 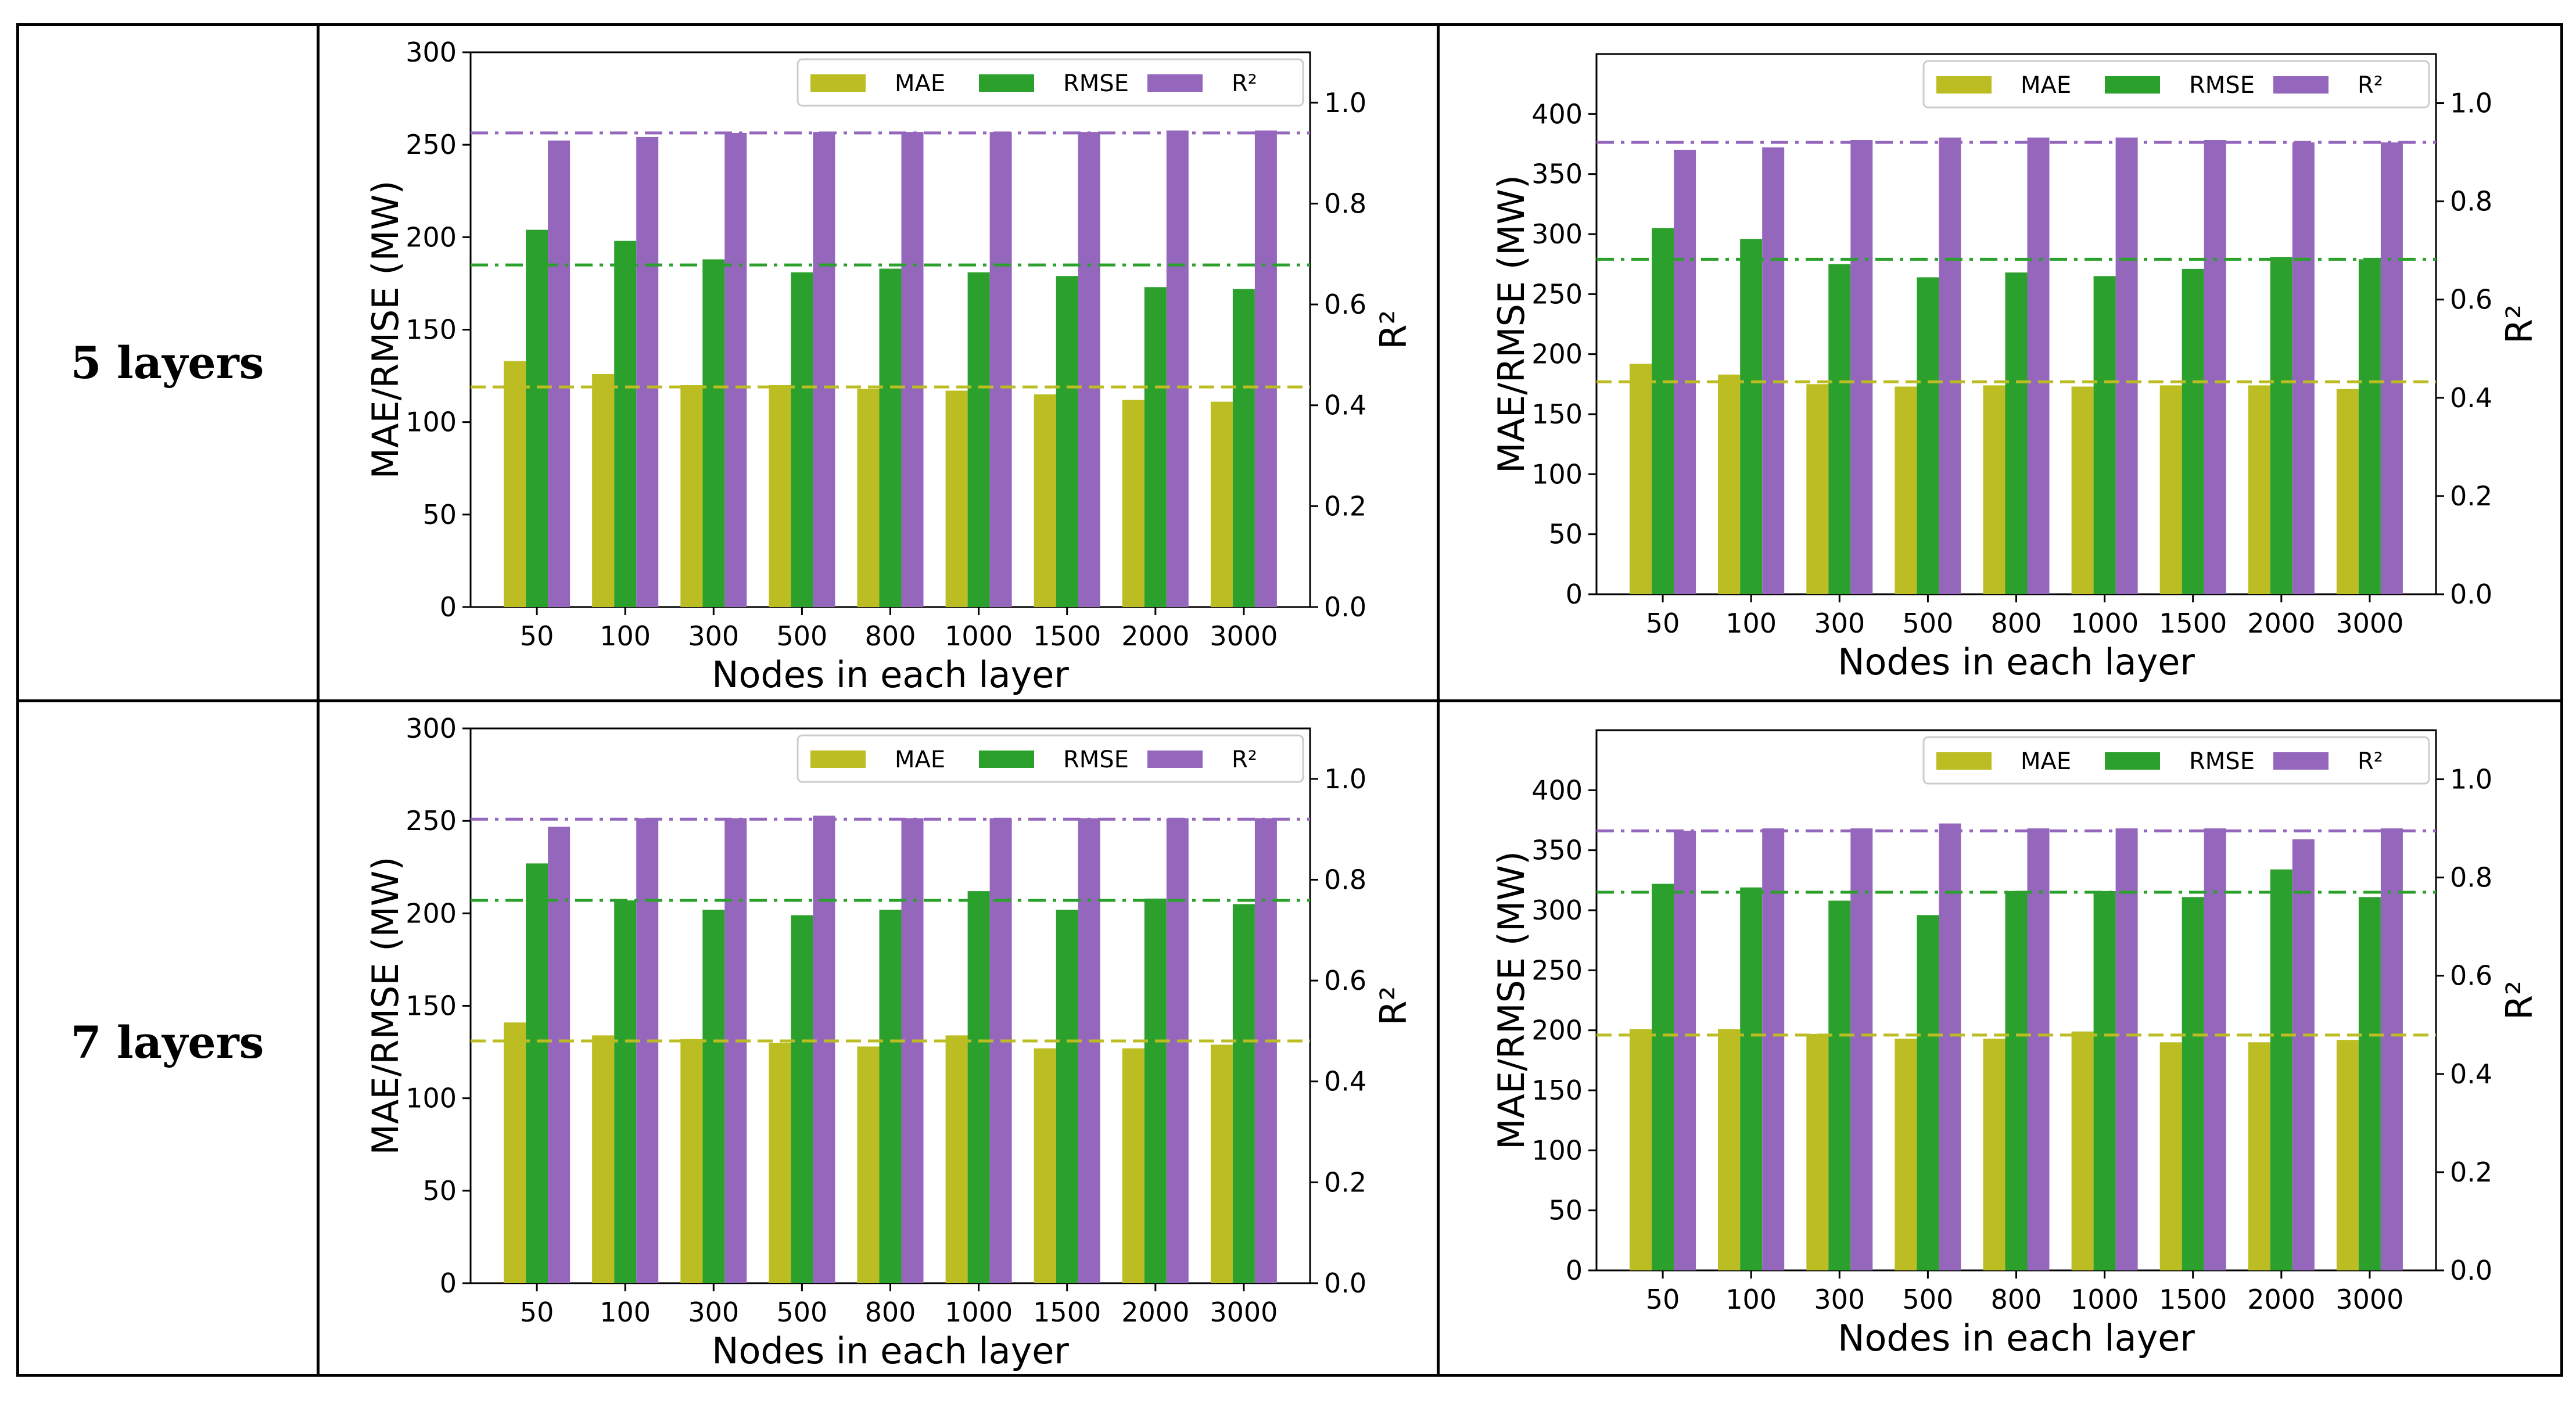 I want to click on chart0-xtick-label-1500: 1500, so click(x=1067, y=636).